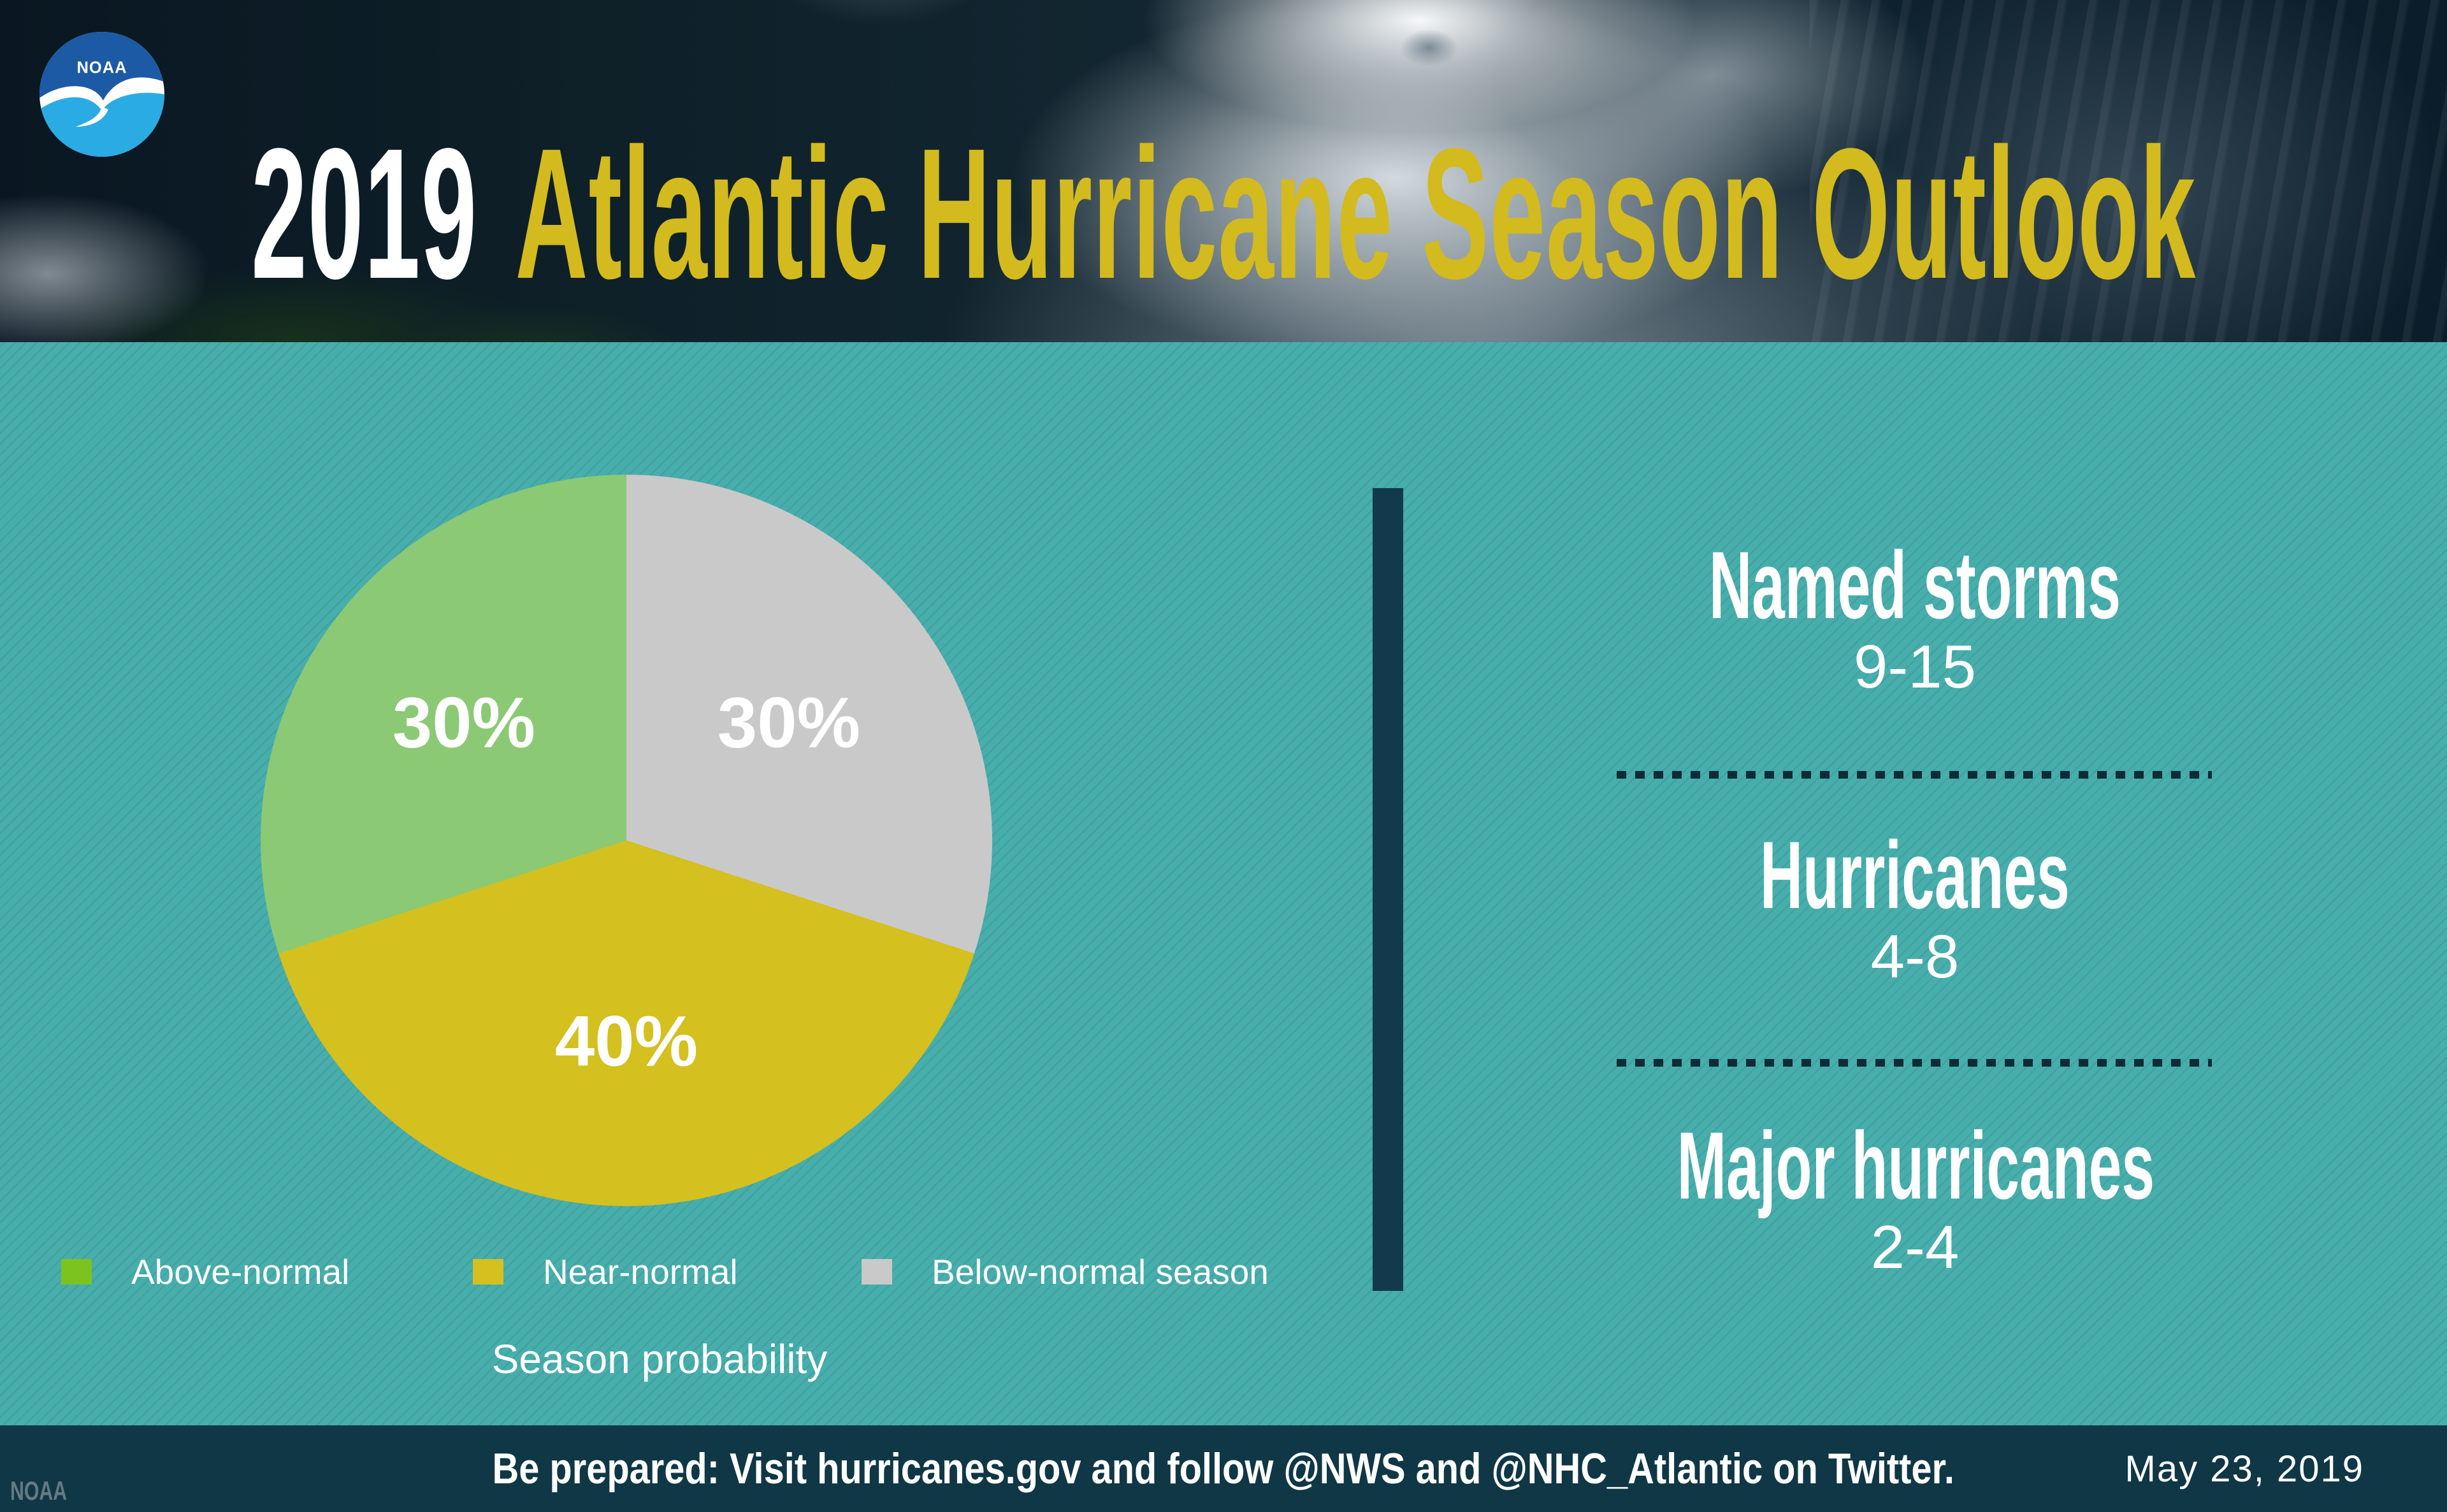  What do you see at coordinates (640, 1272) in the screenshot?
I see `legend-label-near-normal: Near-normal` at bounding box center [640, 1272].